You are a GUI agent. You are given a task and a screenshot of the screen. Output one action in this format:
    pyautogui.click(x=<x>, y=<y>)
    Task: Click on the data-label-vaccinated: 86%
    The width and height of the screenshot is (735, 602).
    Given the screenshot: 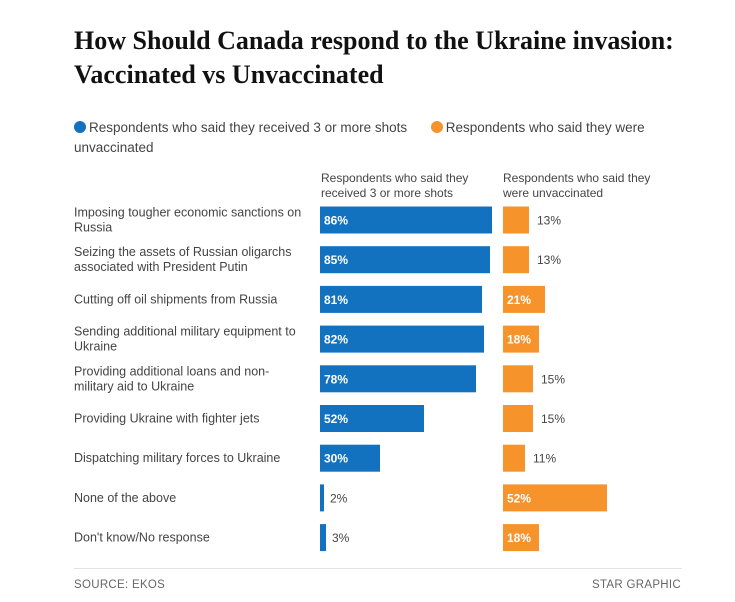 What is the action you would take?
    pyautogui.click(x=336, y=221)
    